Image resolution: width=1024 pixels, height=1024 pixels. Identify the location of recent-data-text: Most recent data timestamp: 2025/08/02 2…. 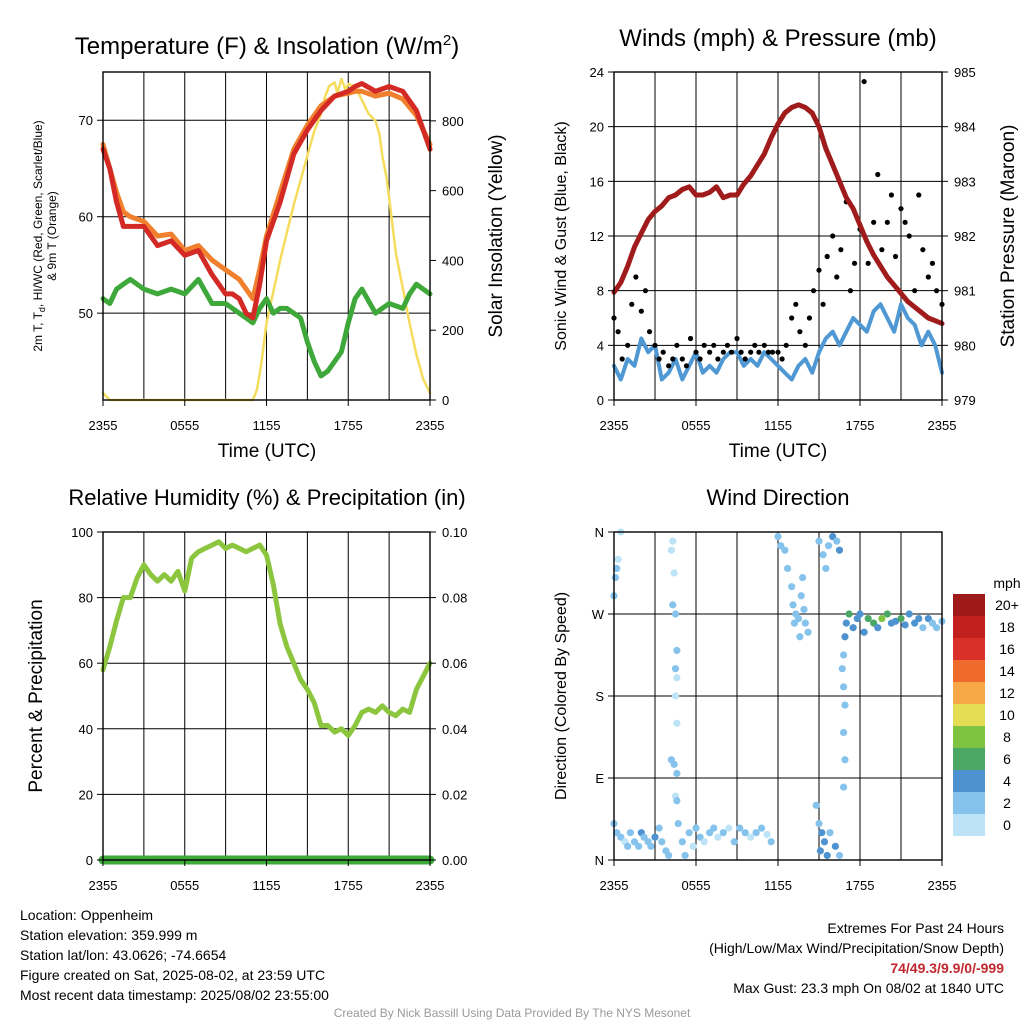
(174, 995).